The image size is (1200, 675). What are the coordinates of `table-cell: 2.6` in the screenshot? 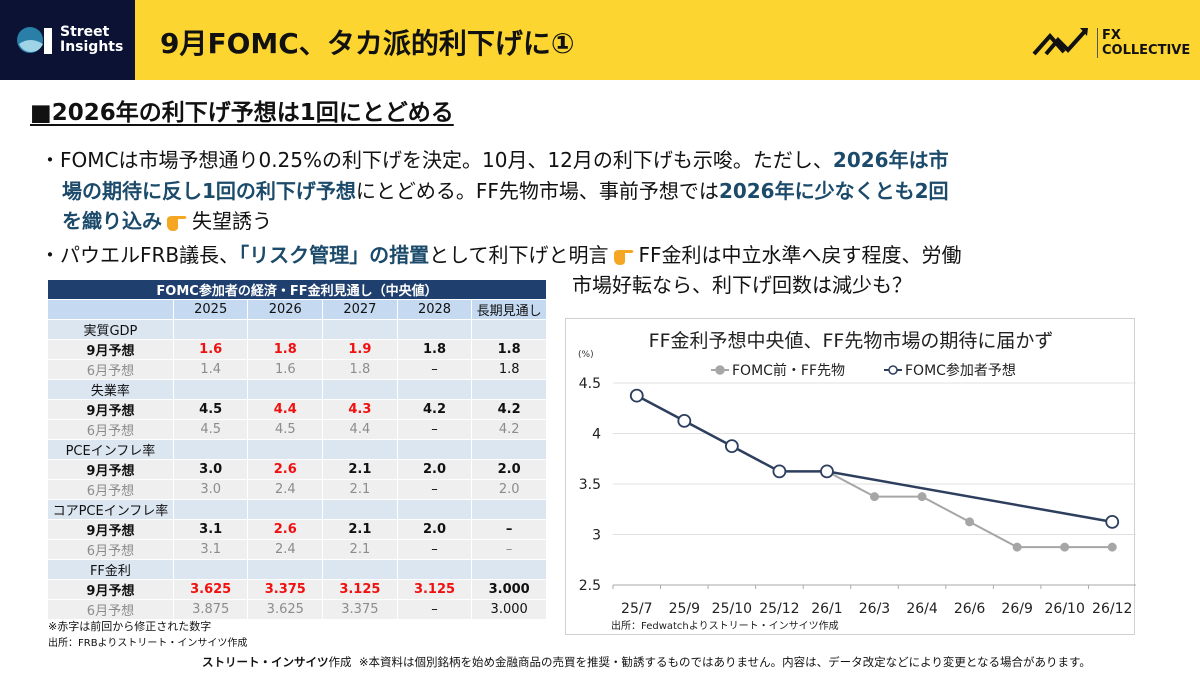 It's located at (285, 529).